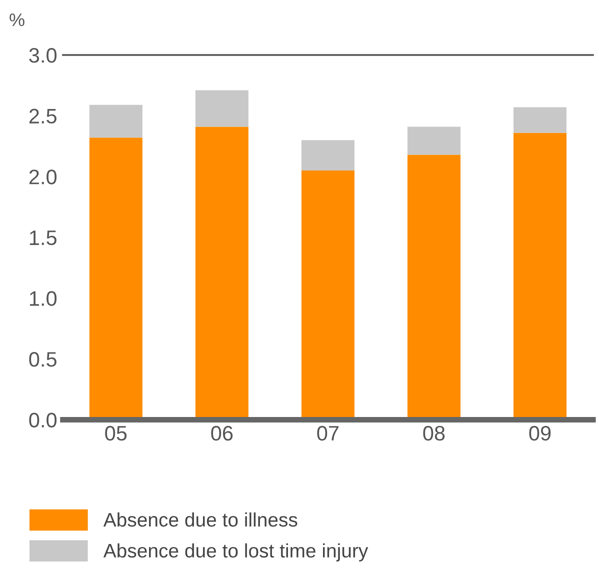 The image size is (599, 579). I want to click on y-tick-label: 2.0, so click(43, 177).